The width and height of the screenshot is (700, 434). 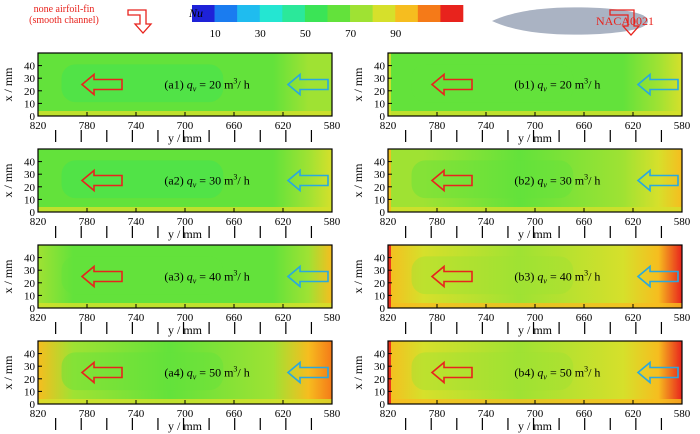 I want to click on panel-id: (b3), so click(x=525, y=277).